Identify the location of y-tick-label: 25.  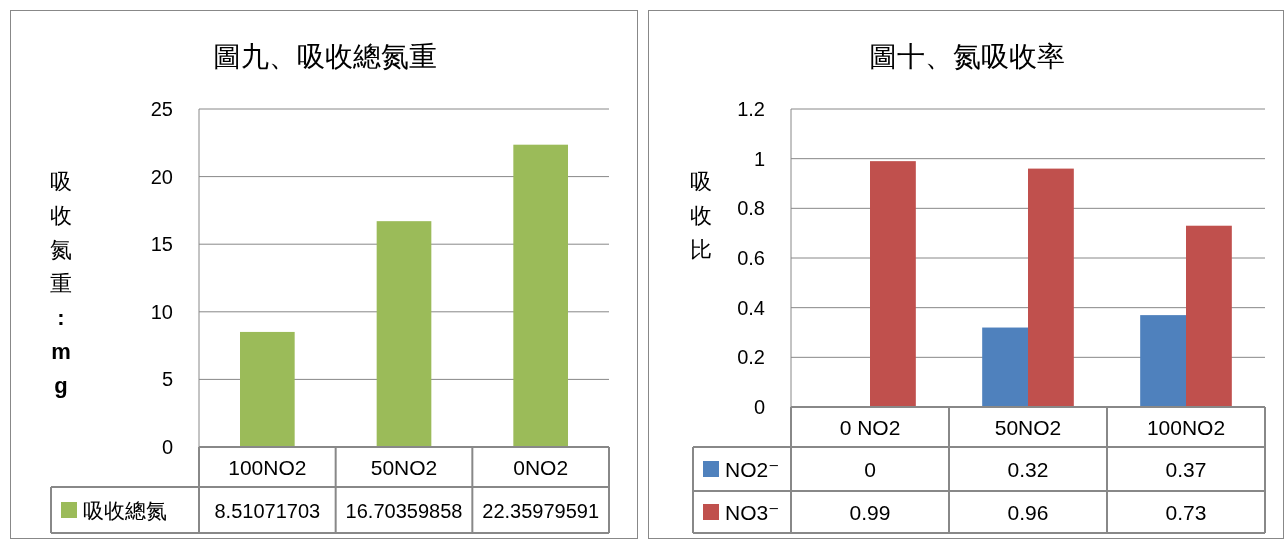
(161, 109).